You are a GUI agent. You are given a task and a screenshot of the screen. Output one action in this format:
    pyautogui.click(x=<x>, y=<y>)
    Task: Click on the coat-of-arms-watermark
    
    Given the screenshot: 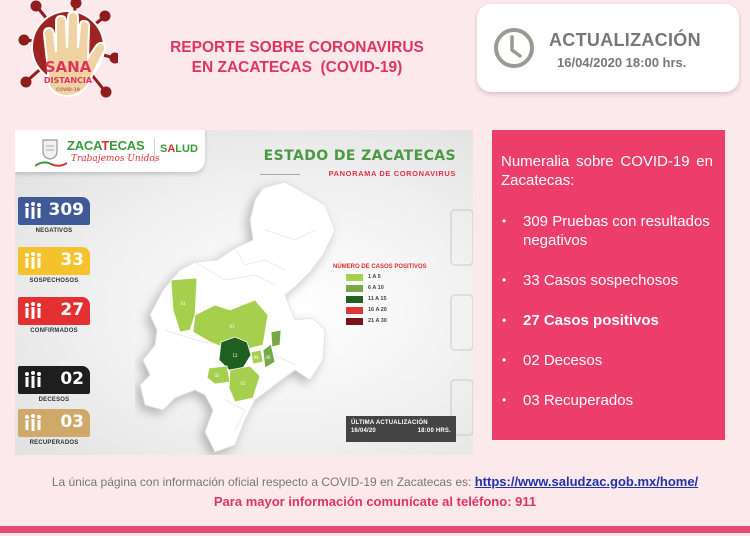 What is the action you would take?
    pyautogui.click(x=459, y=325)
    